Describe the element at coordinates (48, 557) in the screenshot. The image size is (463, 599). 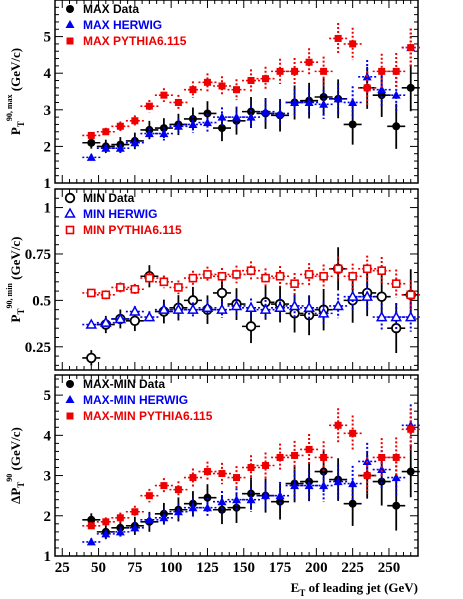
I see `y-tick-label: 1` at that location.